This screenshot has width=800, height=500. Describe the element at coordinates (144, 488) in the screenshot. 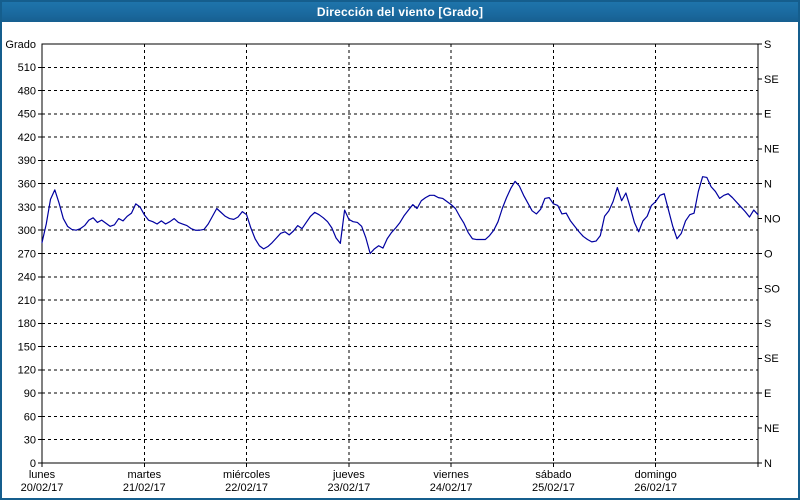

I see `x-day-date: 21/02/17` at that location.